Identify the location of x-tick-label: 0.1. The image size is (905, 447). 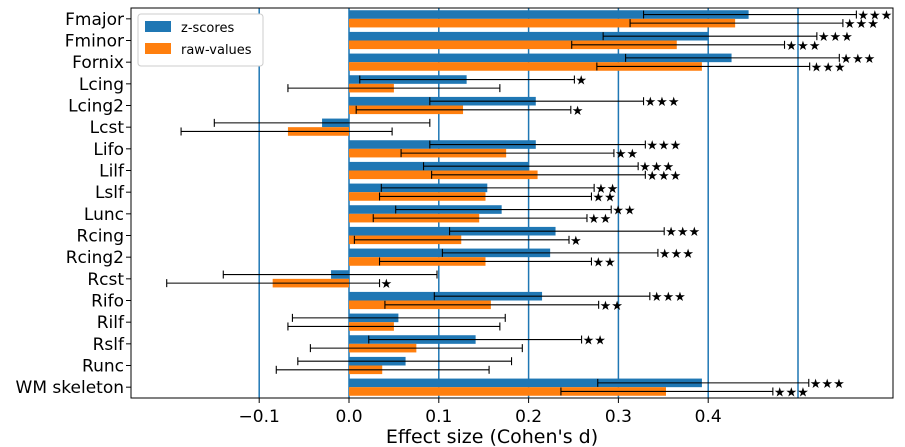
(438, 417).